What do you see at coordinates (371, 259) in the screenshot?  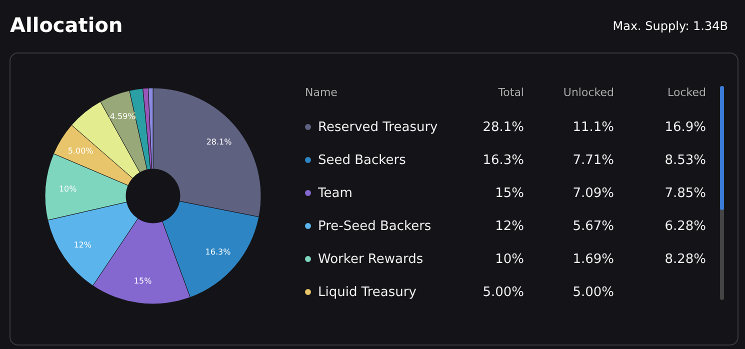 I see `category-label: Worker Rewards` at bounding box center [371, 259].